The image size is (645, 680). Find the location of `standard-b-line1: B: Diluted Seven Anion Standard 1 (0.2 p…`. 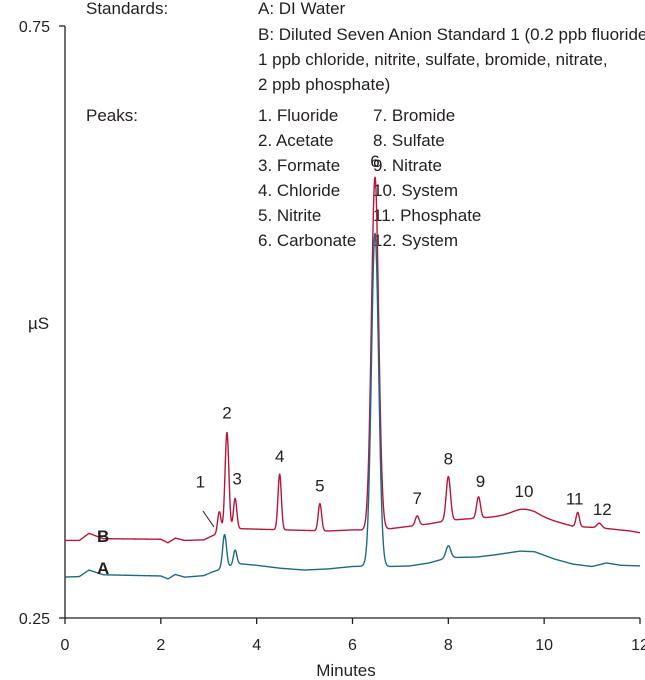

standard-b-line1: B: Diluted Seven Anion Standard 1 (0.2 p… is located at coordinates (451, 34).